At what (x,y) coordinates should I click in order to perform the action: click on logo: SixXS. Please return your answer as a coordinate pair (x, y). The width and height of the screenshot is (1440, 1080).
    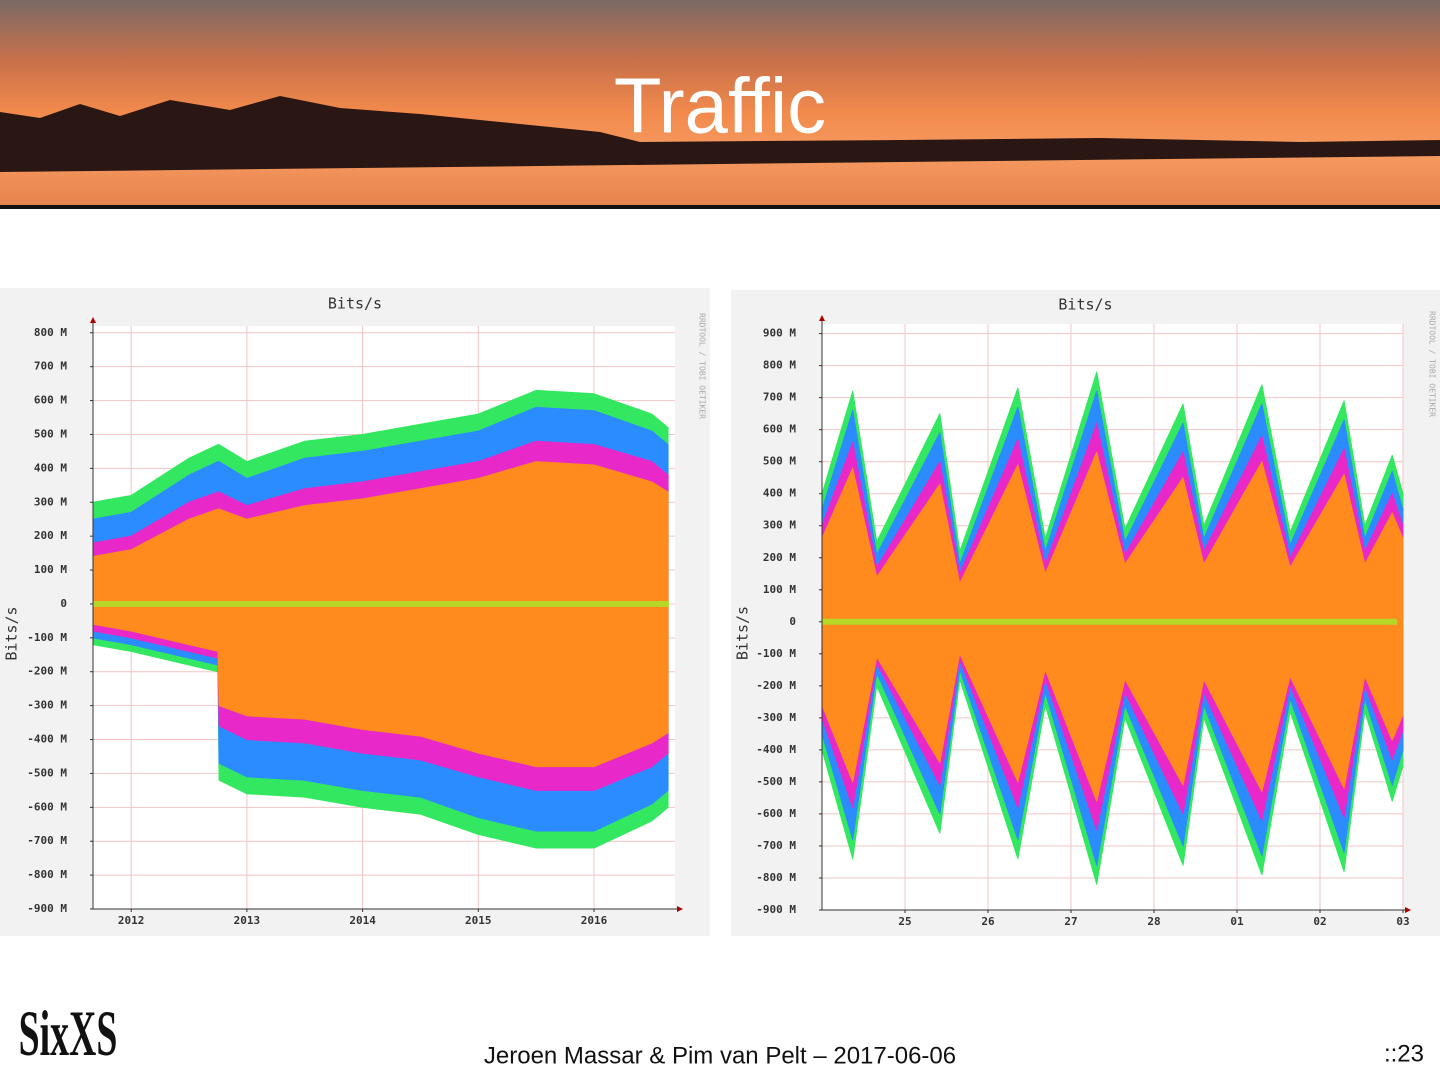
    Looking at the image, I should click on (68, 1034).